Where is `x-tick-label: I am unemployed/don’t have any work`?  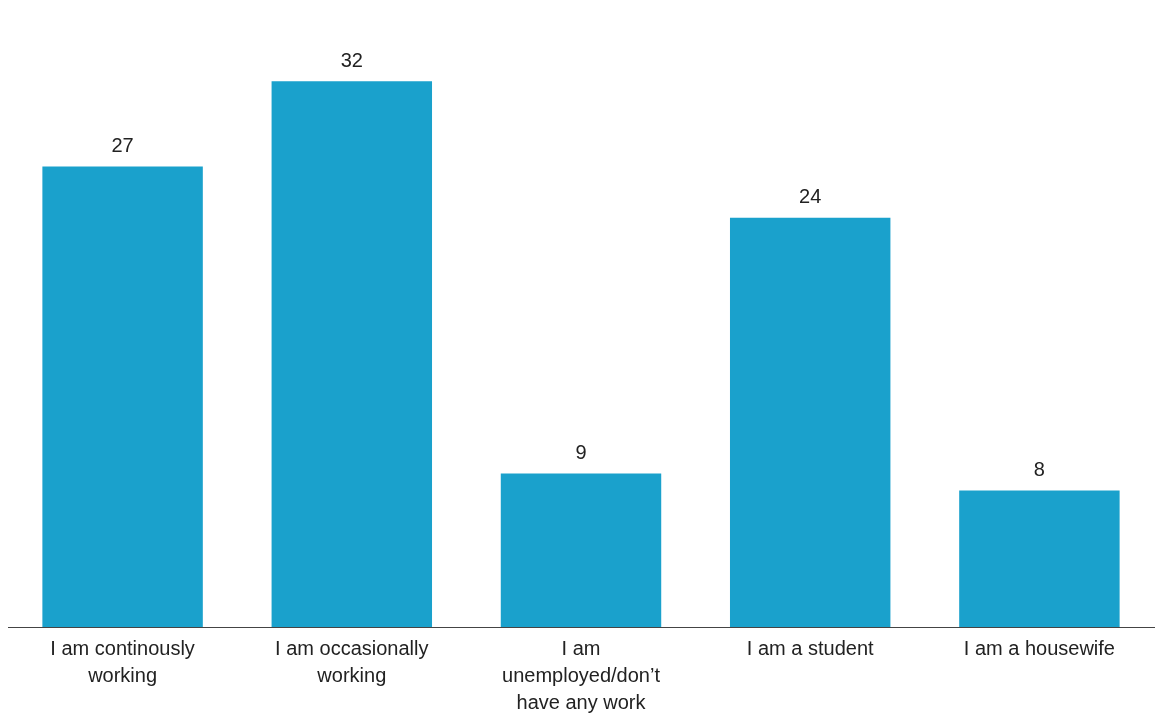 x-tick-label: I am unemployed/don’t have any work is located at coordinates (581, 675).